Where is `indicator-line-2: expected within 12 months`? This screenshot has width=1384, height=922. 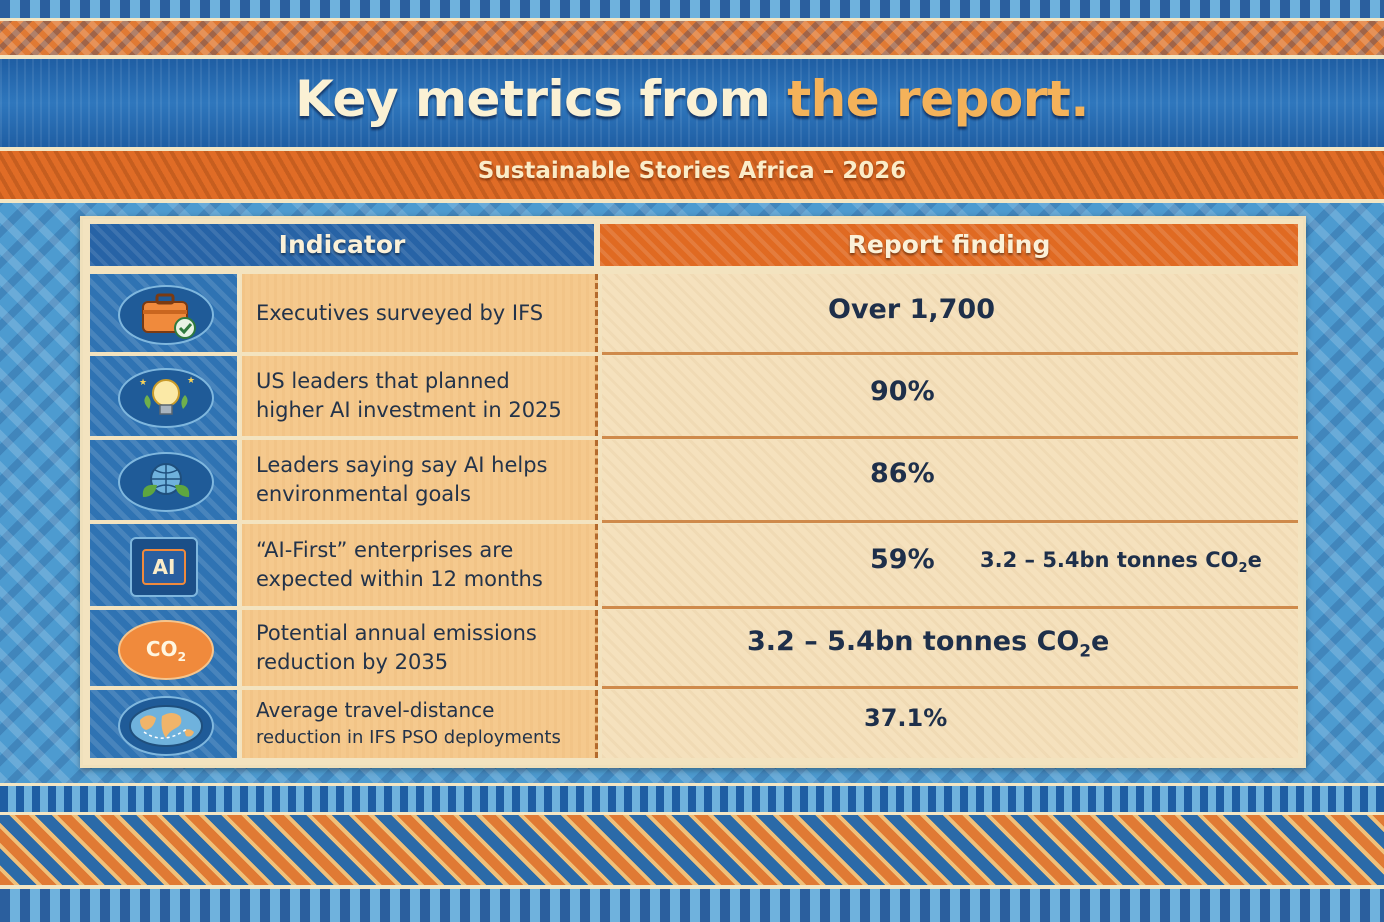
indicator-line-2: expected within 12 months is located at coordinates (399, 579).